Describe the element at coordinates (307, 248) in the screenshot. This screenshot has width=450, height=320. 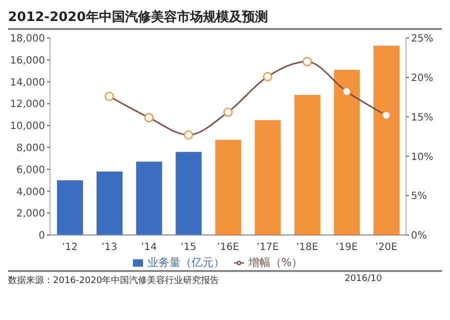
I see `x-tick-label: ’18E` at that location.